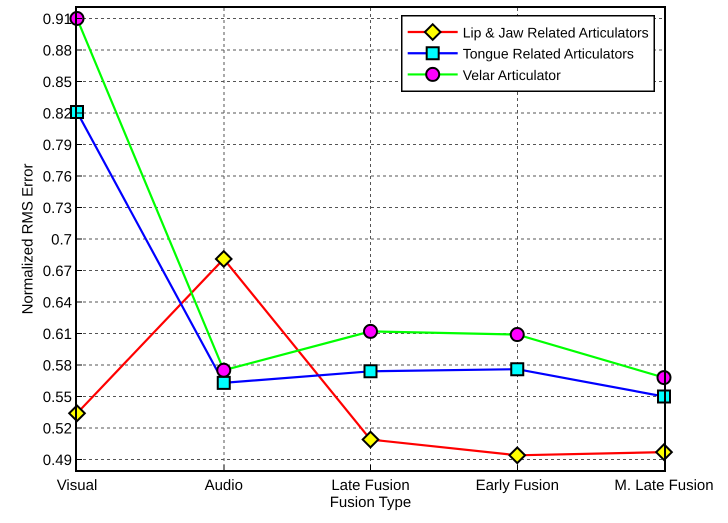 Image resolution: width=728 pixels, height=523 pixels. Describe the element at coordinates (57, 334) in the screenshot. I see `y-tick-label: 0.61` at that location.